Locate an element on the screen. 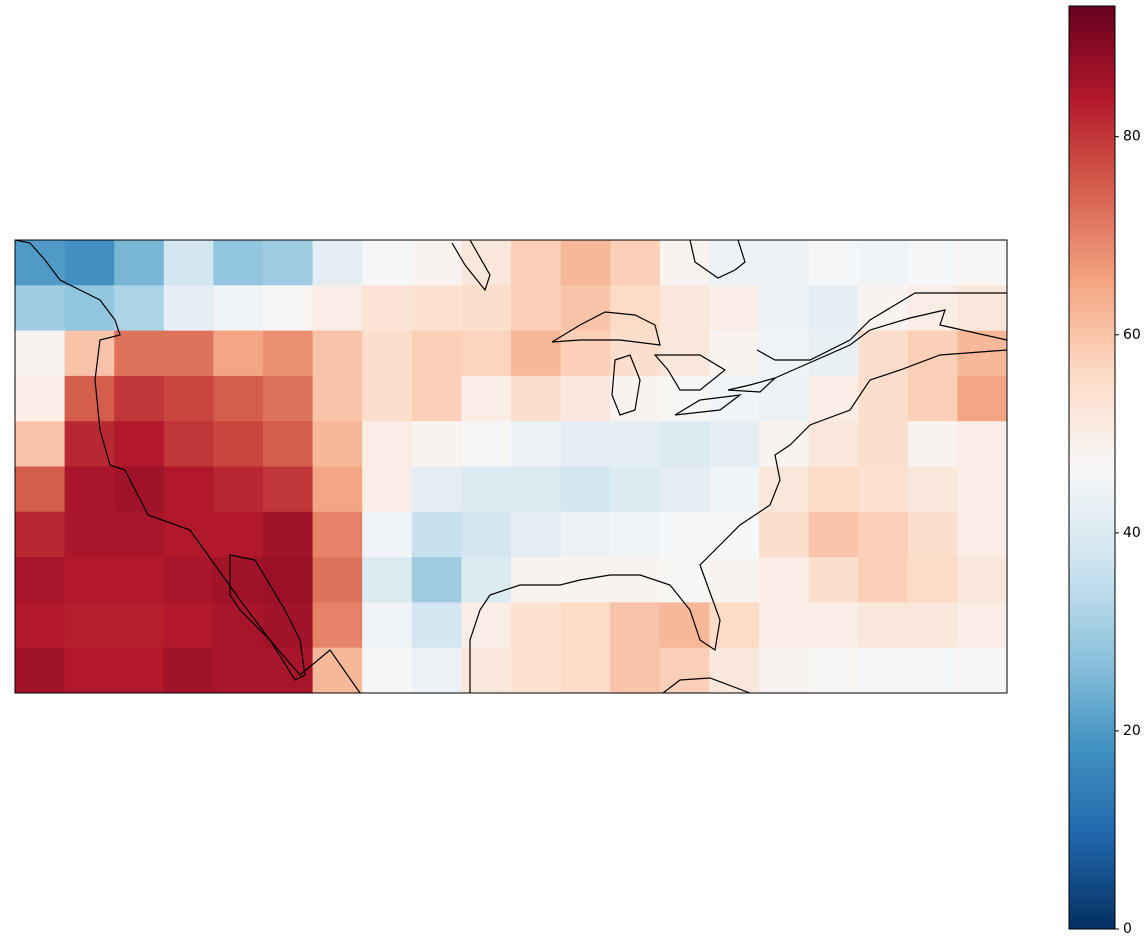 Image resolution: width=1148 pixels, height=948 pixels. colorbar-gradient is located at coordinates (1092, 467).